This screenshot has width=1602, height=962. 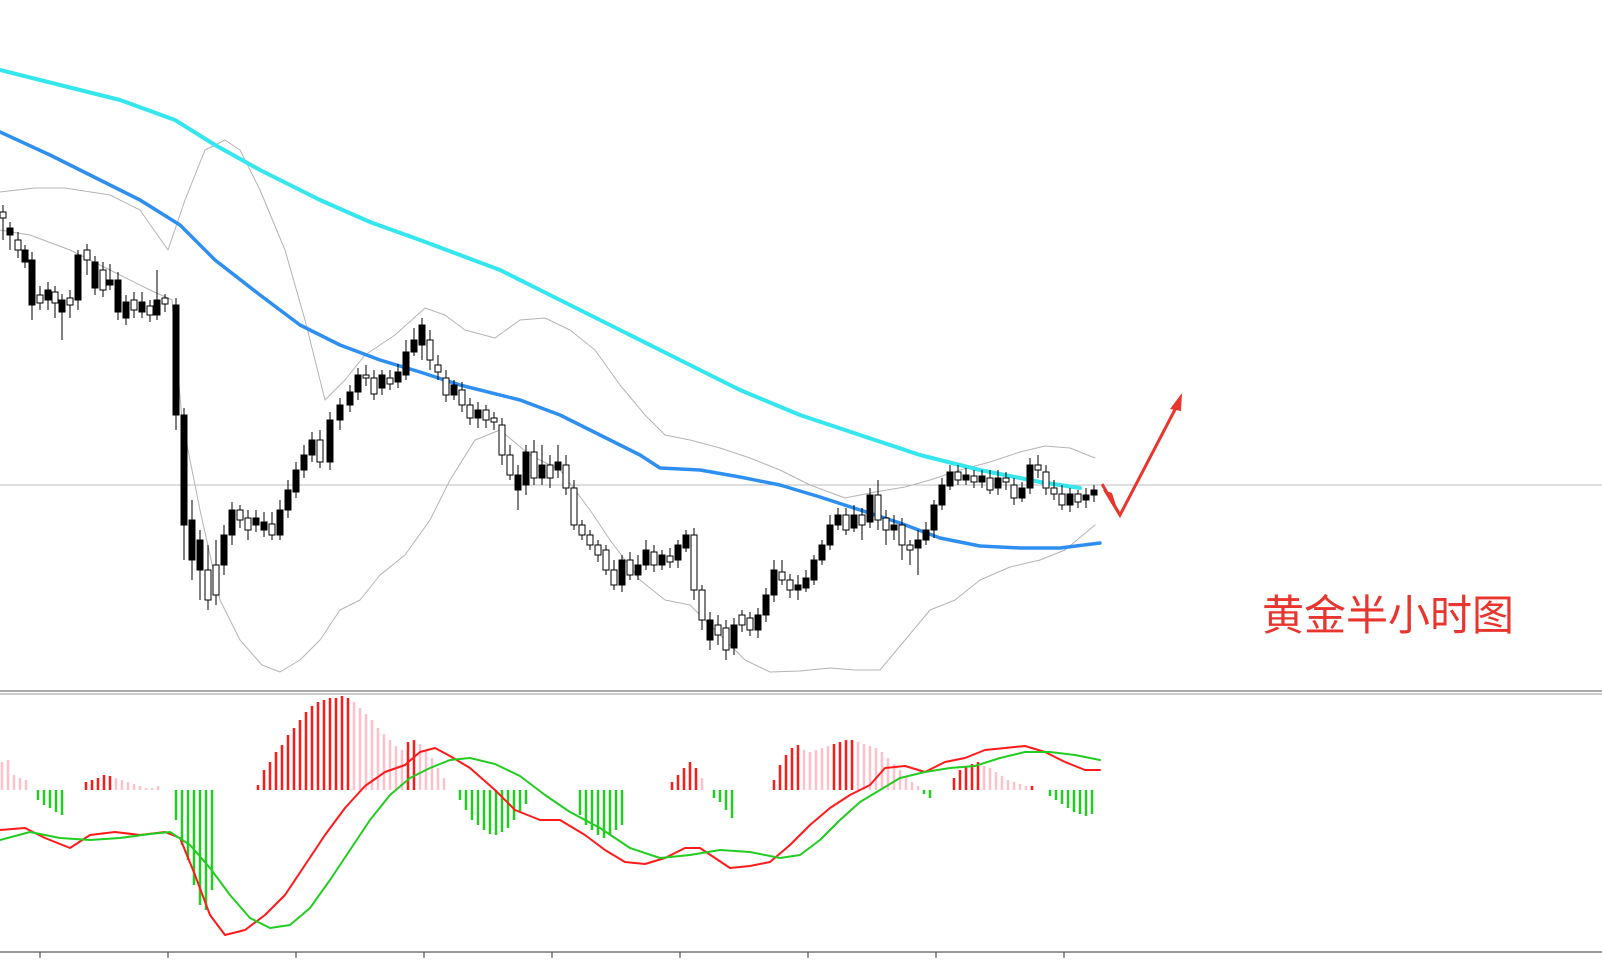 I want to click on time-axis, so click(x=801, y=954).